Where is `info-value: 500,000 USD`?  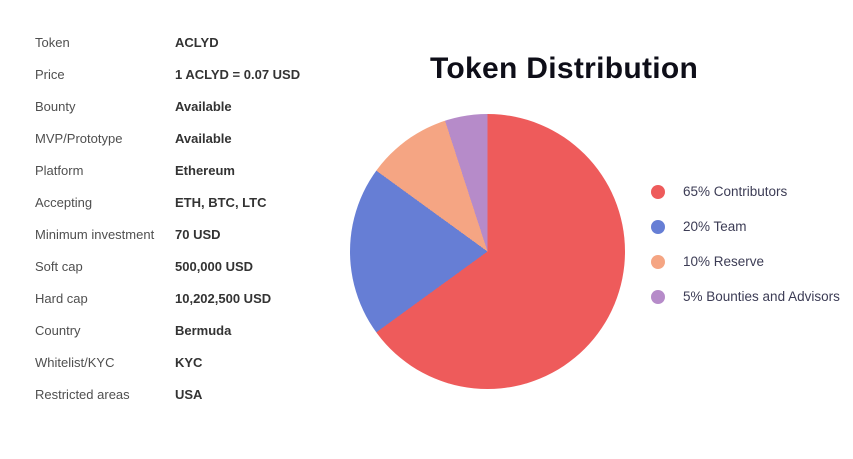
info-value: 500,000 USD is located at coordinates (214, 266).